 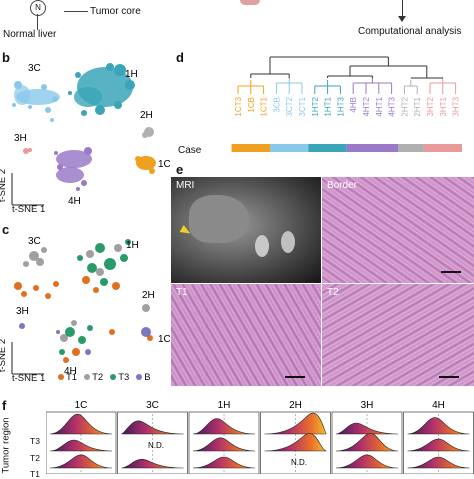 I want to click on normal-liver-label: Normal liver, so click(x=30, y=34).